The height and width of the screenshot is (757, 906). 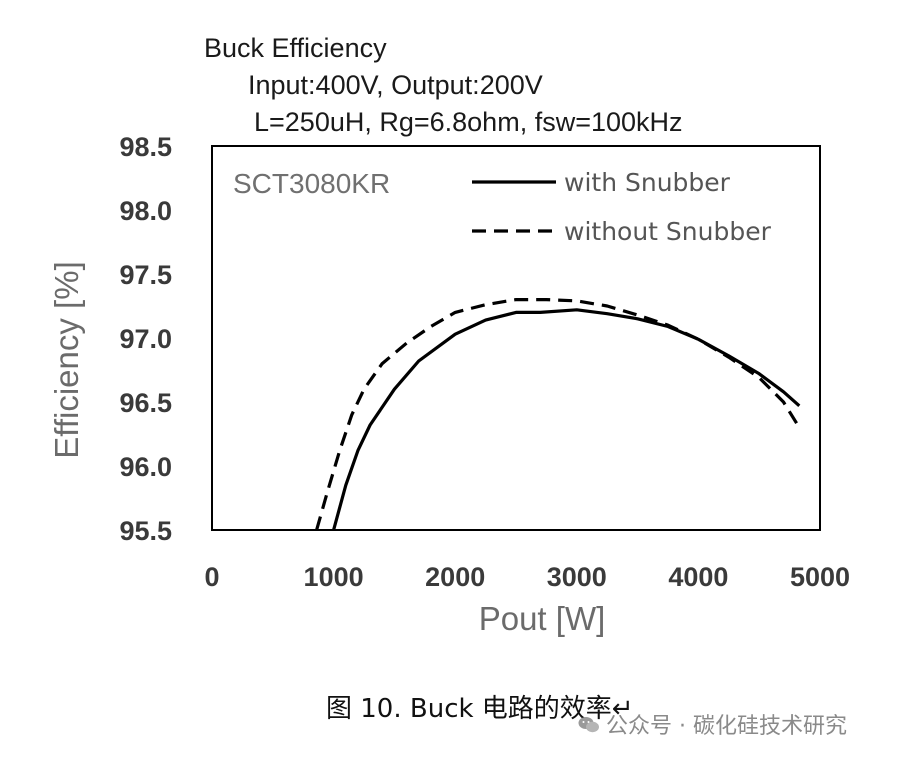 I want to click on watermark: 公众号 · 碳化硅技术研究, so click(x=712, y=724).